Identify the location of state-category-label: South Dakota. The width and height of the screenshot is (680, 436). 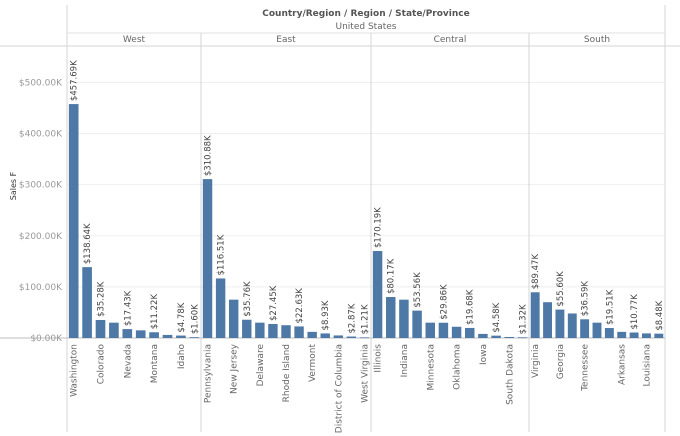
(510, 374).